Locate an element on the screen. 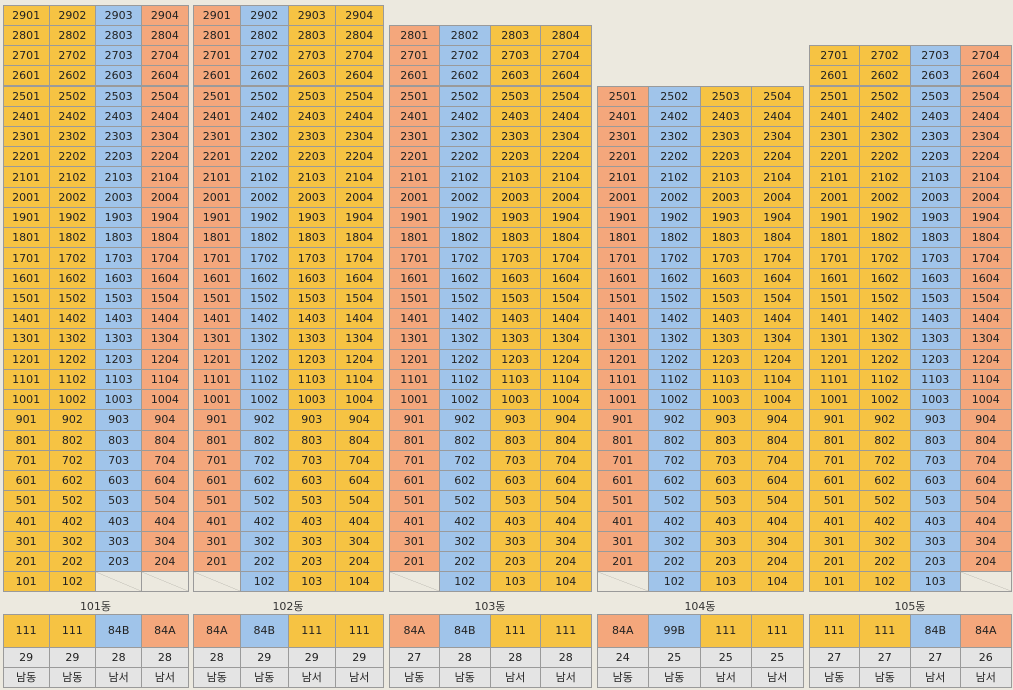 The height and width of the screenshot is (690, 1013). unit-cell: 903 is located at coordinates (935, 420).